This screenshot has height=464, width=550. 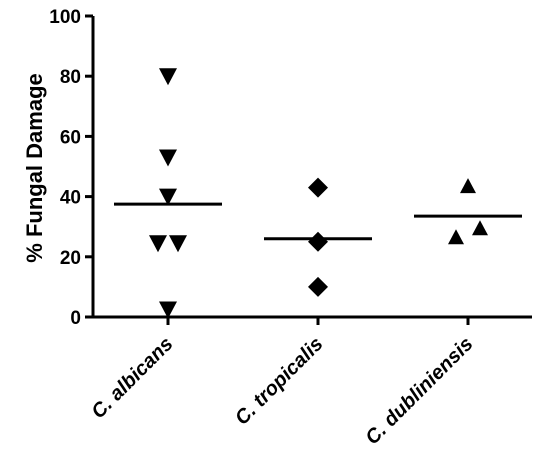 I want to click on y-tick-label: 60, so click(x=70, y=137).